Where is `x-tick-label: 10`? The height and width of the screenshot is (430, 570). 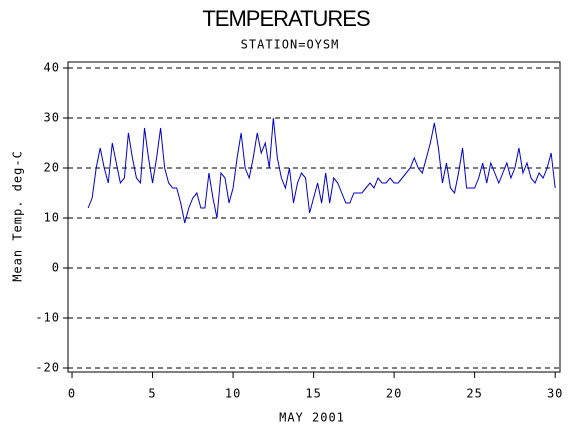
x-tick-label: 10 is located at coordinates (233, 394).